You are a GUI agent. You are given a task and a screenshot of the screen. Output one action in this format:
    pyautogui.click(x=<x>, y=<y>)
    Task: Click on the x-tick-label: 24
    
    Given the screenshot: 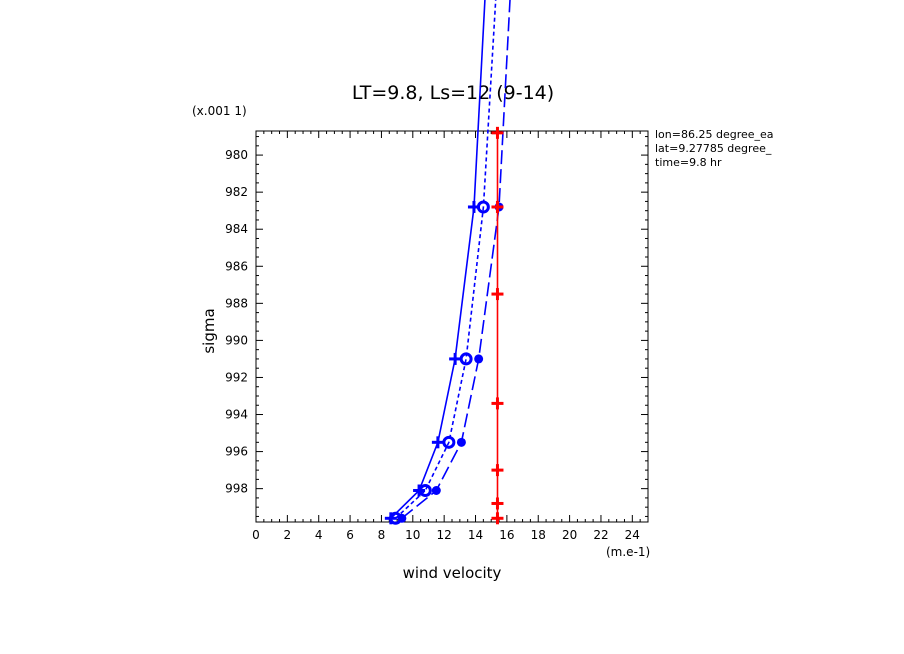 What is the action you would take?
    pyautogui.click(x=632, y=535)
    